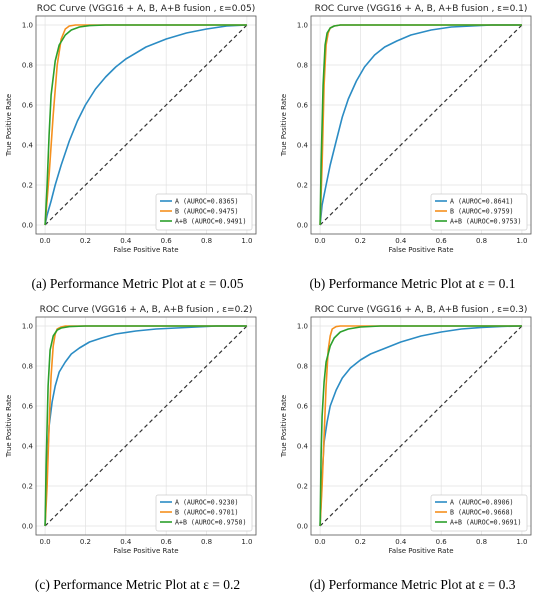  What do you see at coordinates (210, 523) in the screenshot?
I see `legend-label: A+B (AUROC=0.9750)` at bounding box center [210, 523].